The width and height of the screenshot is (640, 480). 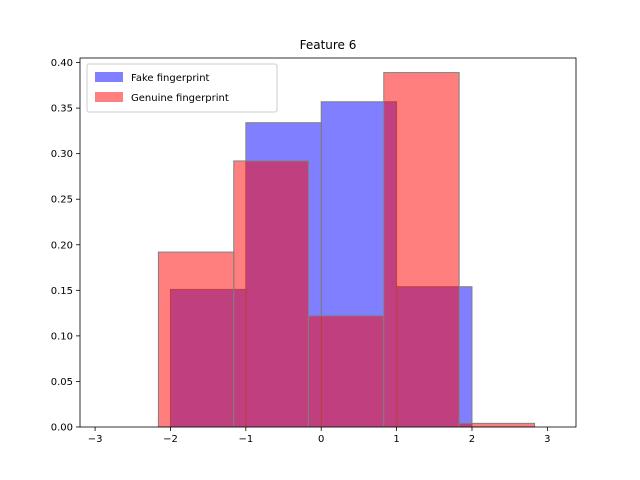 What do you see at coordinates (62, 291) in the screenshot?
I see `y-tick-label: 0.15` at bounding box center [62, 291].